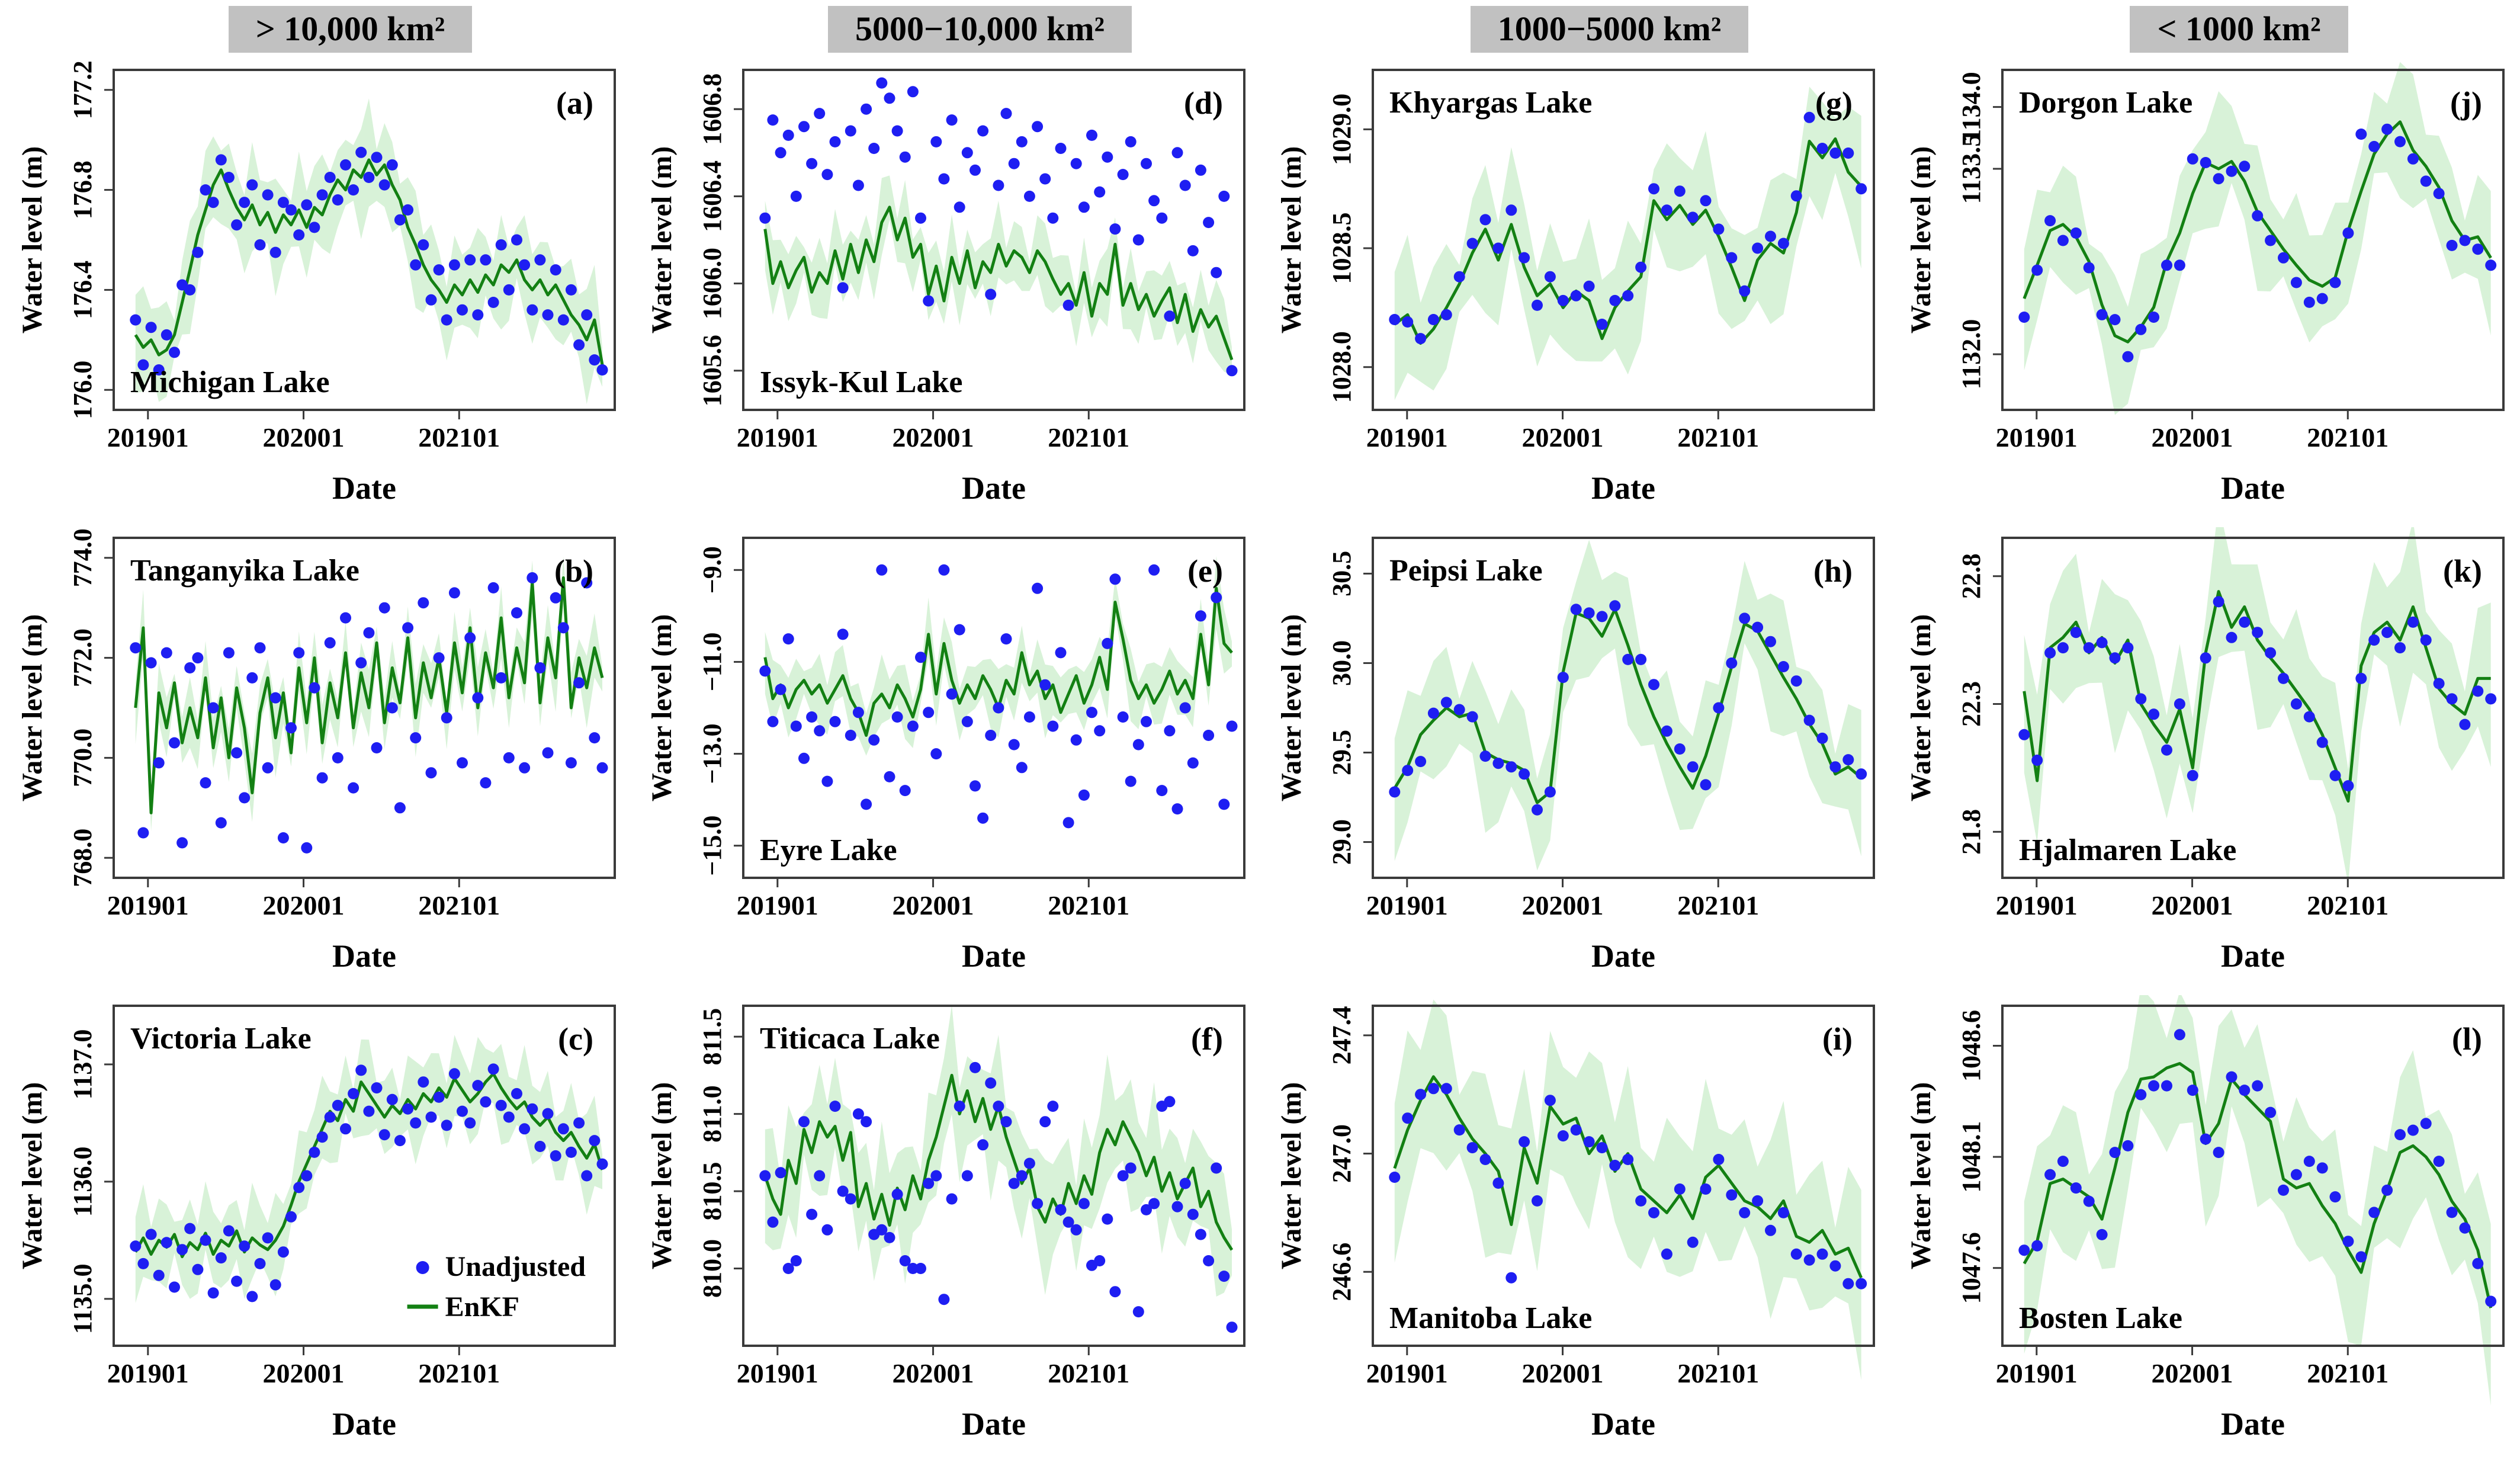  Describe the element at coordinates (1490, 1318) in the screenshot. I see `lake-name-label: Manitoba Lake` at that location.